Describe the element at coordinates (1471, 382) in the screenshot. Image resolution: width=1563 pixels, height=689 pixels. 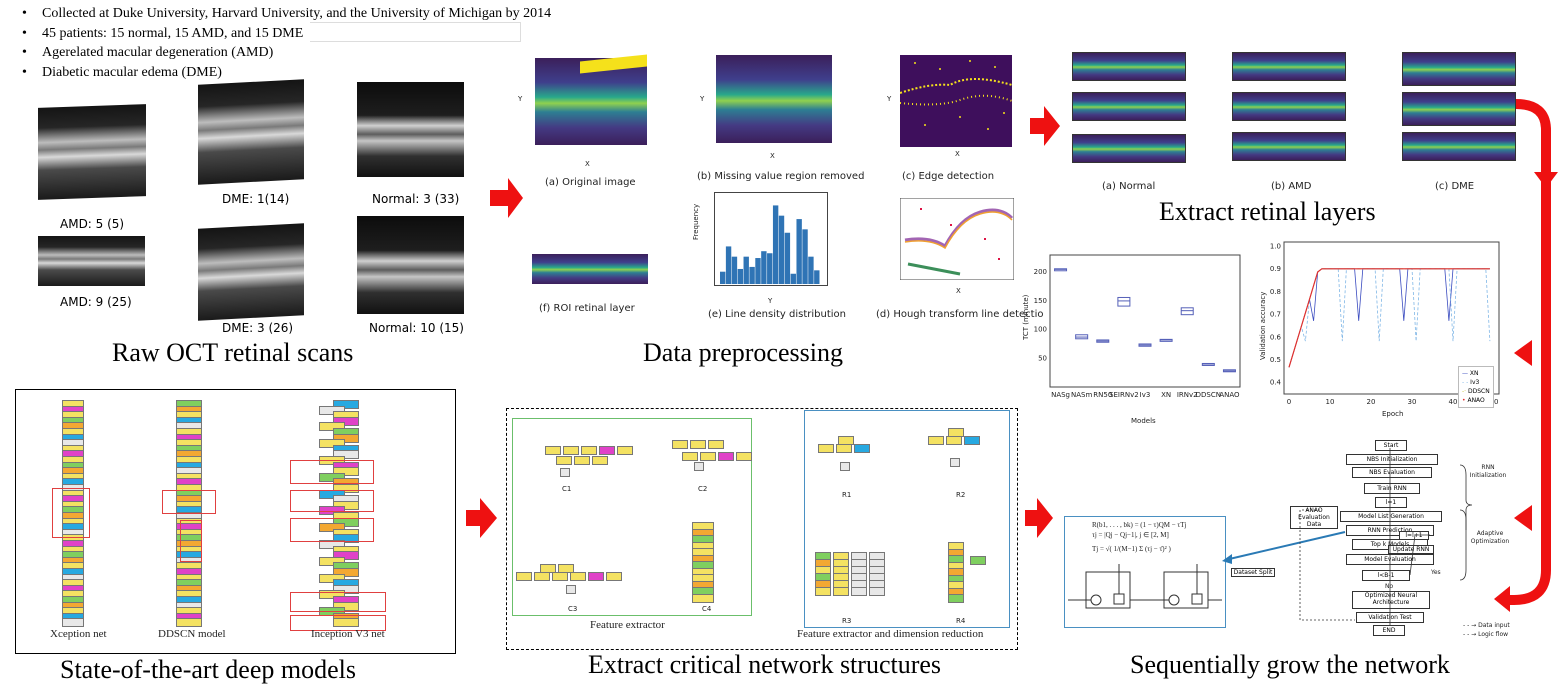
I see `legend-entry: - - Iv3` at that location.